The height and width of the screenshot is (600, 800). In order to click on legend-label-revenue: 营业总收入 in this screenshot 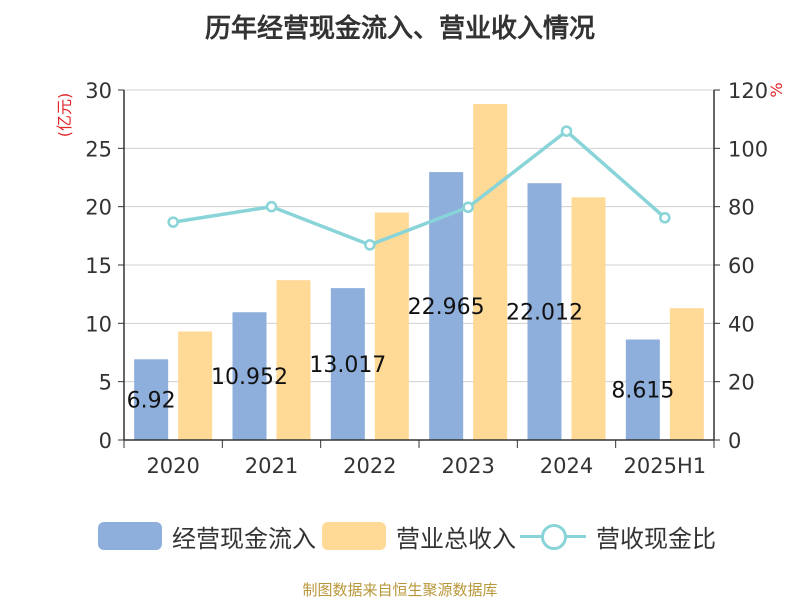, I will do `click(456, 538)`.